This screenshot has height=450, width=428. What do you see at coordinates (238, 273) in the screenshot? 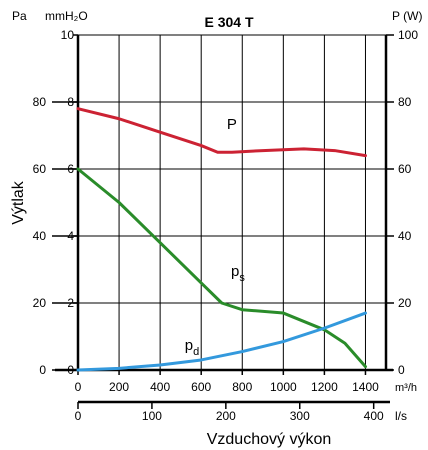
I see `series-label: ps` at bounding box center [238, 273].